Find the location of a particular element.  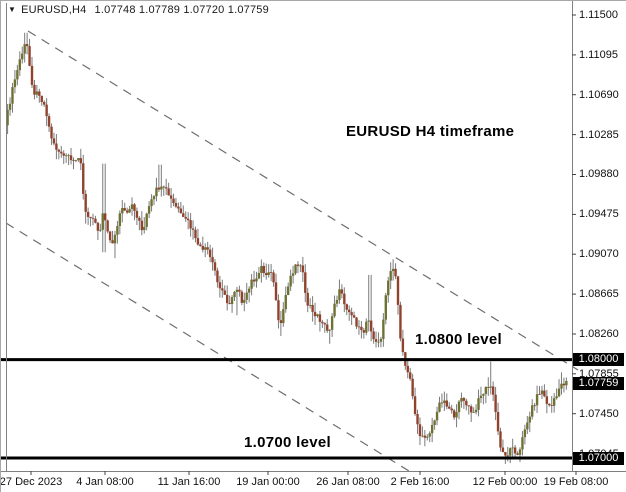

time-axis-label: 19 Jan 00:00 is located at coordinates (268, 482).